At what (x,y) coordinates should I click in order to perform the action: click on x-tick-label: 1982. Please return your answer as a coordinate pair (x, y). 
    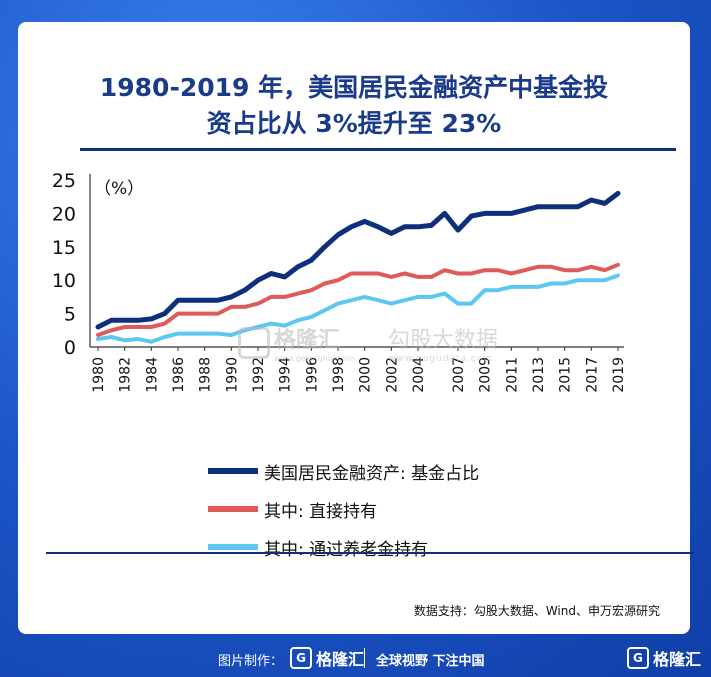
    Looking at the image, I should click on (126, 375).